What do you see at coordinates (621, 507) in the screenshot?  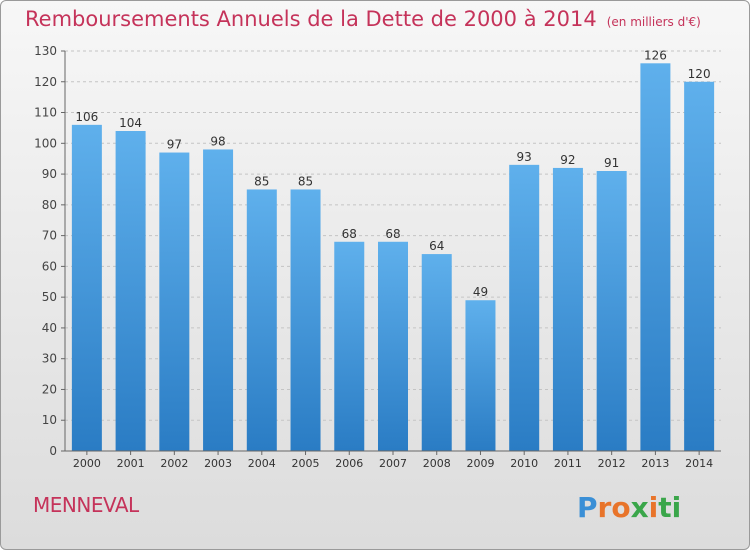 I see `logo-letter: o` at bounding box center [621, 507].